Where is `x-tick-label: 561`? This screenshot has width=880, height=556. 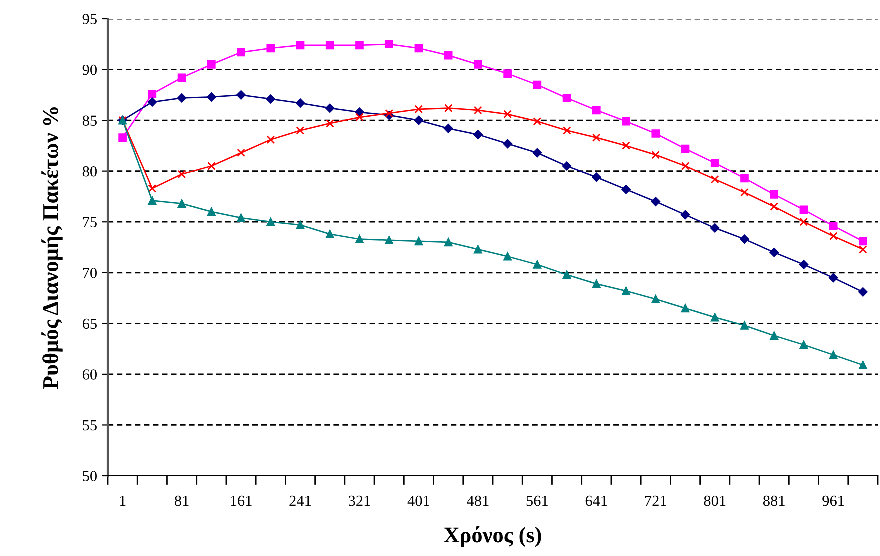 x-tick-label: 561 is located at coordinates (537, 501).